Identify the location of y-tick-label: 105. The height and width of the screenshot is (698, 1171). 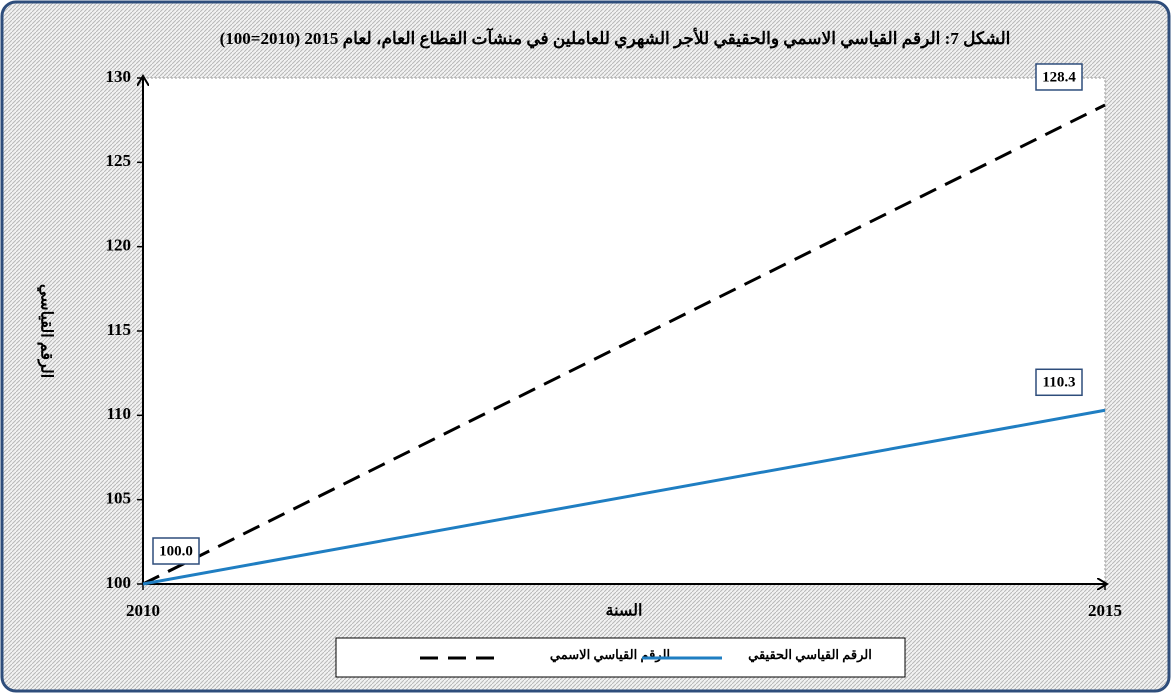
(119, 498).